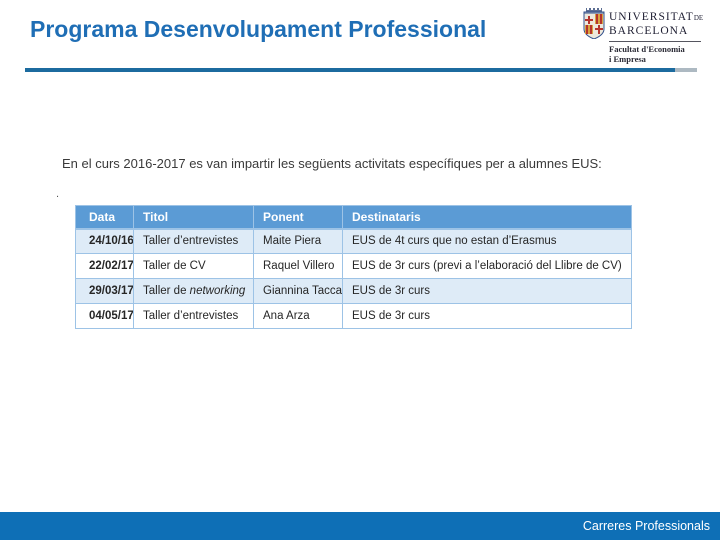 The image size is (720, 540). What do you see at coordinates (104, 291) in the screenshot?
I see `table-cell: 29/03/17` at bounding box center [104, 291].